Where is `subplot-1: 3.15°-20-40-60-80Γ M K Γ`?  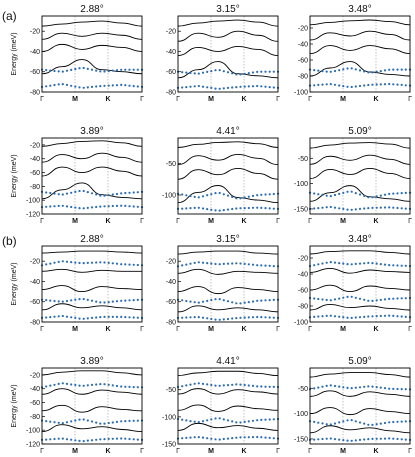 subplot-1: 3.15°-20-40-60-80Γ M K Γ is located at coordinates (223, 53).